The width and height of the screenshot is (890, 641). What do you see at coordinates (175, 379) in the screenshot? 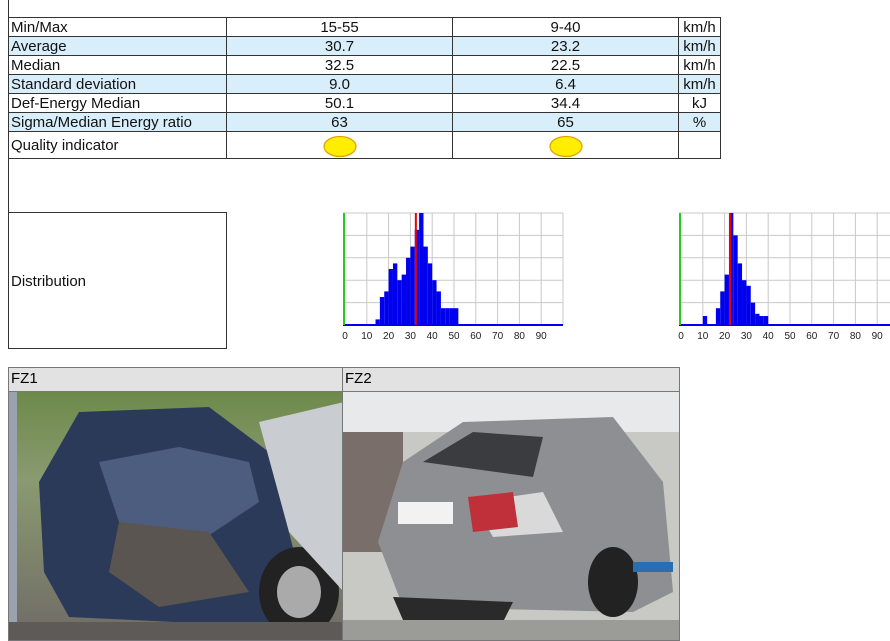
I see `photo-label: FZ1` at bounding box center [175, 379].